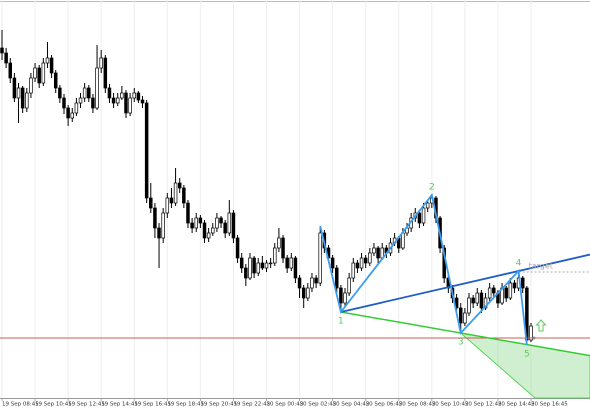 This screenshot has height=410, width=590. I want to click on x-tick-label: 19 Sep 18:45, so click(185, 405).